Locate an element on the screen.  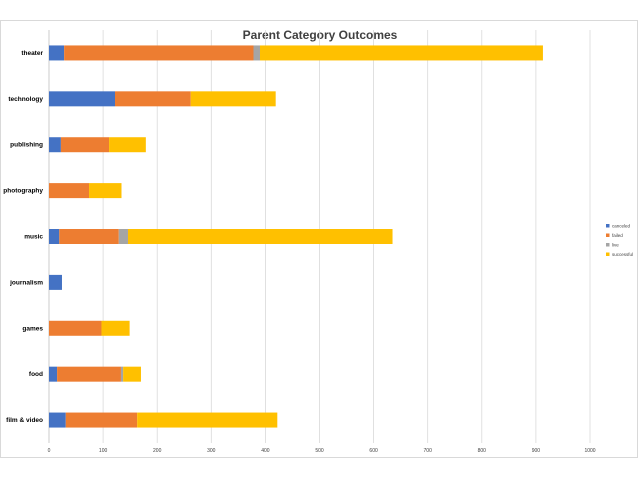
bar-successful-theater is located at coordinates (401, 53).